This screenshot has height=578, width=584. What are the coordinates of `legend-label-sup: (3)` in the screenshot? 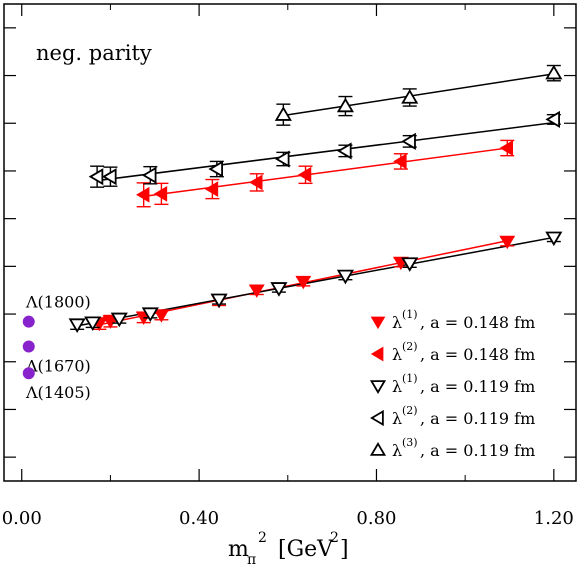 It's located at (410, 442).